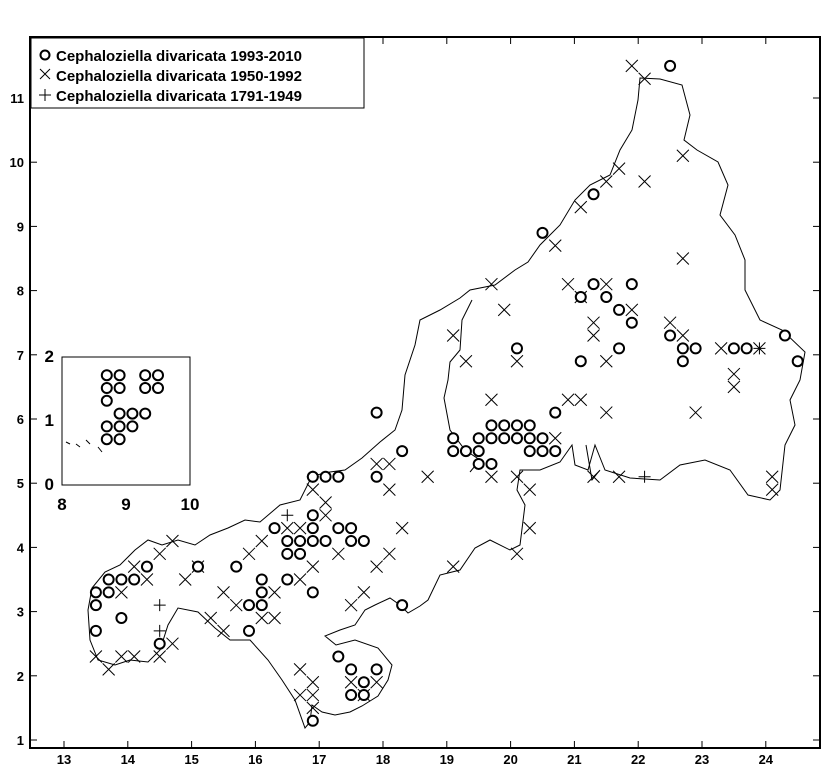  I want to click on x-tick-label: 24, so click(766, 759).